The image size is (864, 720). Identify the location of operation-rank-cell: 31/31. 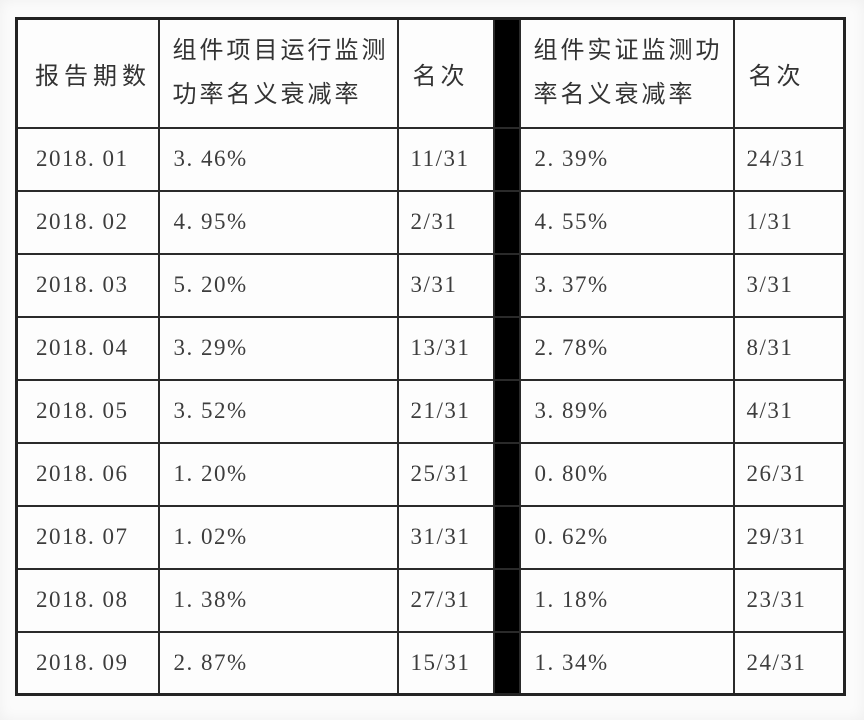
(445, 537).